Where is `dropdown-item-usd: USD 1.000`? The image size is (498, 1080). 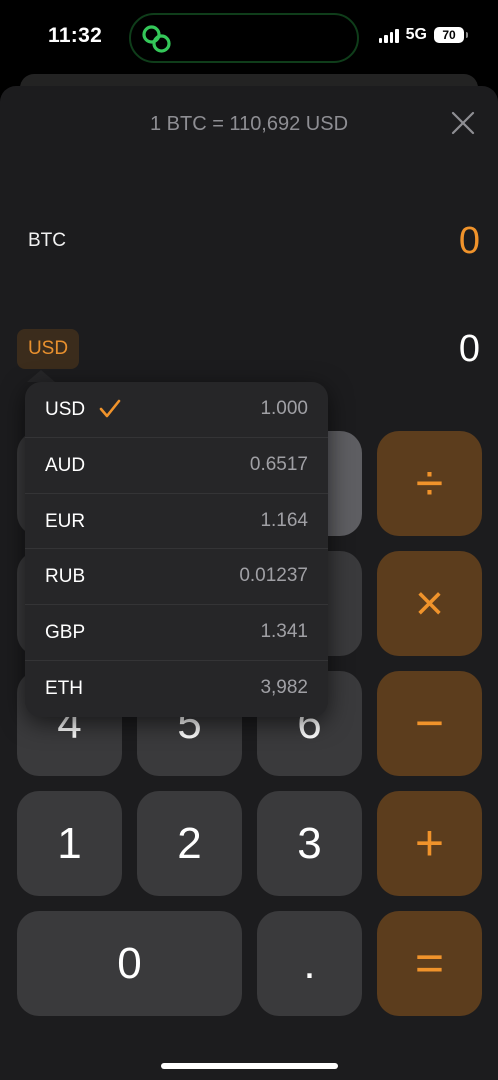
dropdown-item-usd: USD 1.000 is located at coordinates (176, 410).